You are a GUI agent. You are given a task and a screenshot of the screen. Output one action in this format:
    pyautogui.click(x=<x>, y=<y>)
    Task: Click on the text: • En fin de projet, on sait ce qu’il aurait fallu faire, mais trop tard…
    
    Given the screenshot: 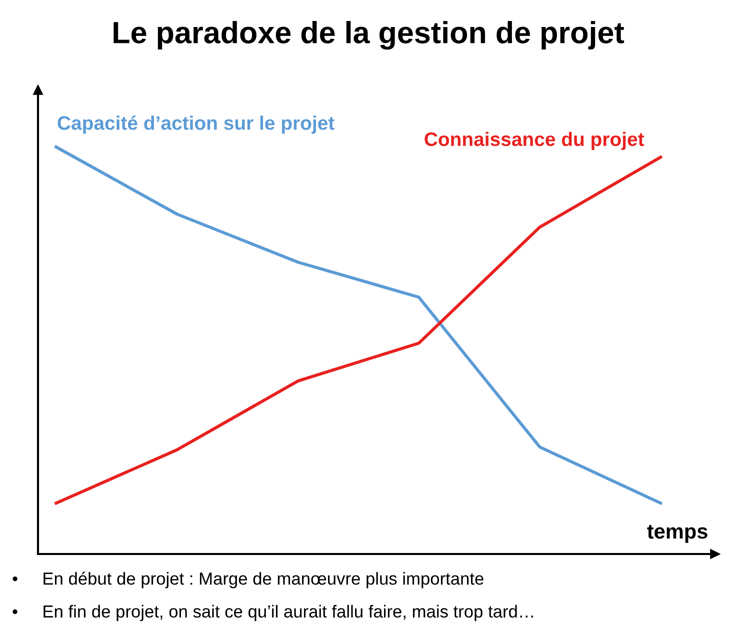 What is the action you would take?
    pyautogui.click(x=272, y=613)
    